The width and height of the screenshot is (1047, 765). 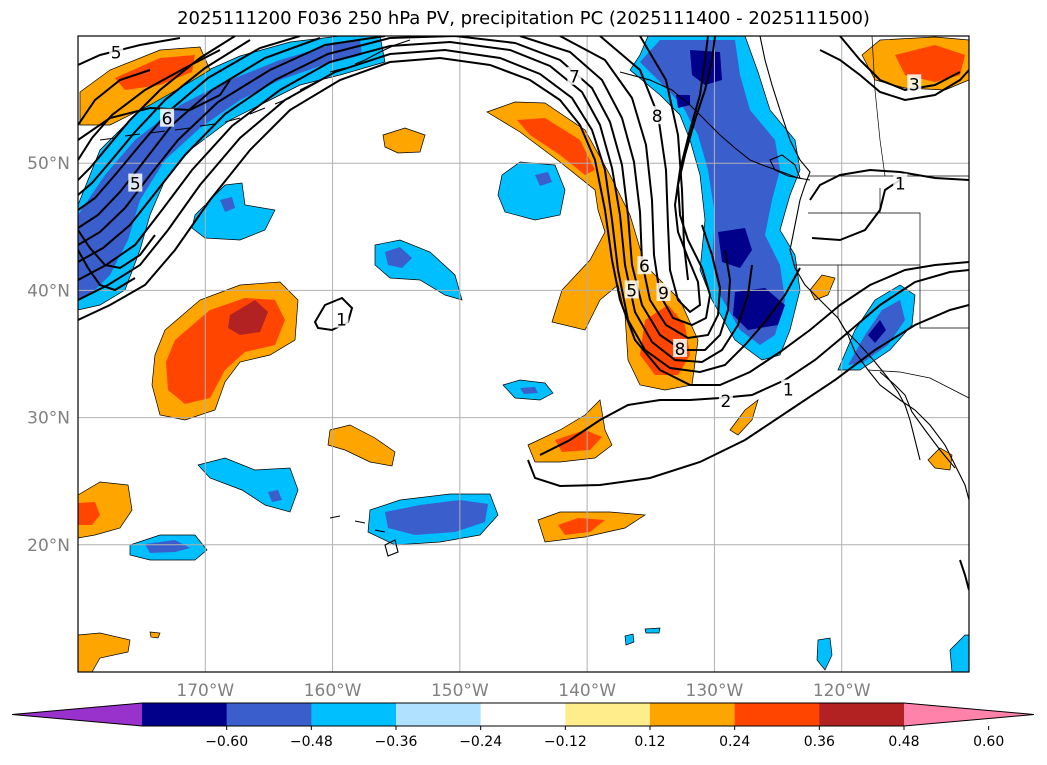 What do you see at coordinates (864, 268) in the screenshot?
I see `north-america-coastline` at bounding box center [864, 268].